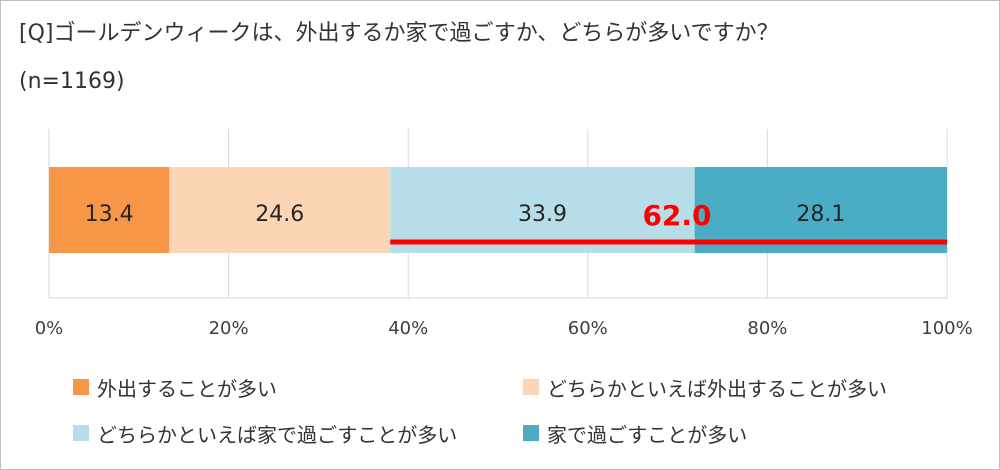 This screenshot has height=470, width=1000. What do you see at coordinates (229, 328) in the screenshot?
I see `x-tick-label: 20%` at bounding box center [229, 328].